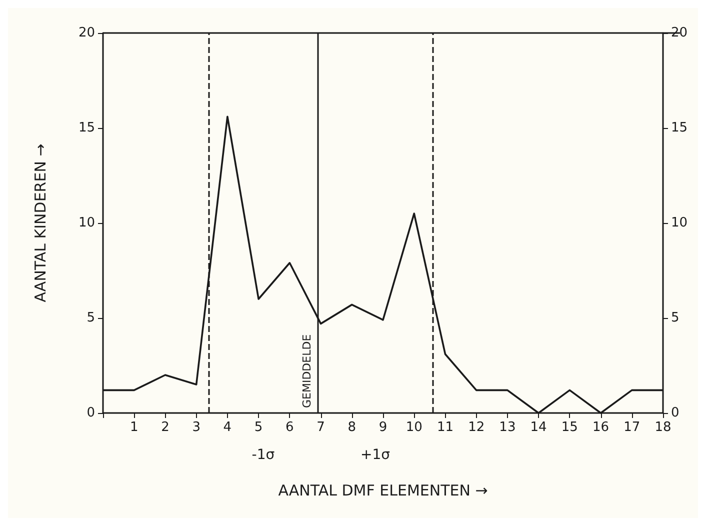 The image size is (707, 529). What do you see at coordinates (675, 318) in the screenshot?
I see `y2-tick-label: 5` at bounding box center [675, 318].